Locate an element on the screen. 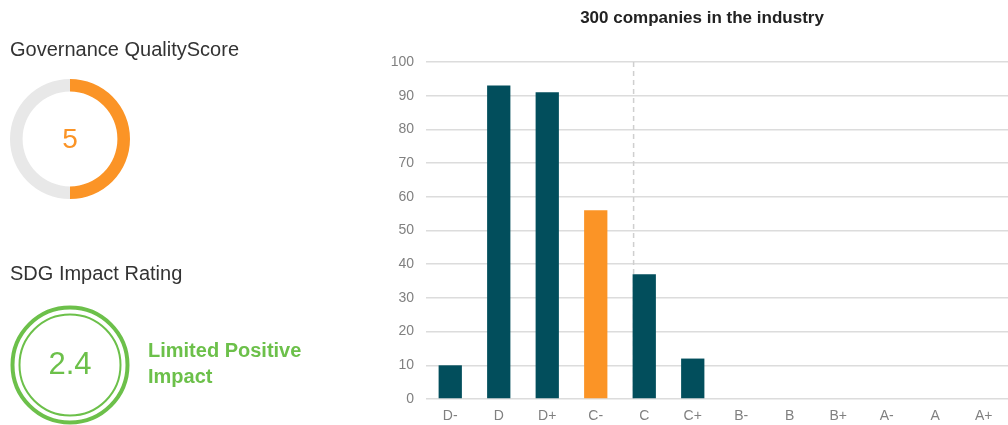 This screenshot has height=425, width=1008. y-tick-label: 90 is located at coordinates (406, 94).